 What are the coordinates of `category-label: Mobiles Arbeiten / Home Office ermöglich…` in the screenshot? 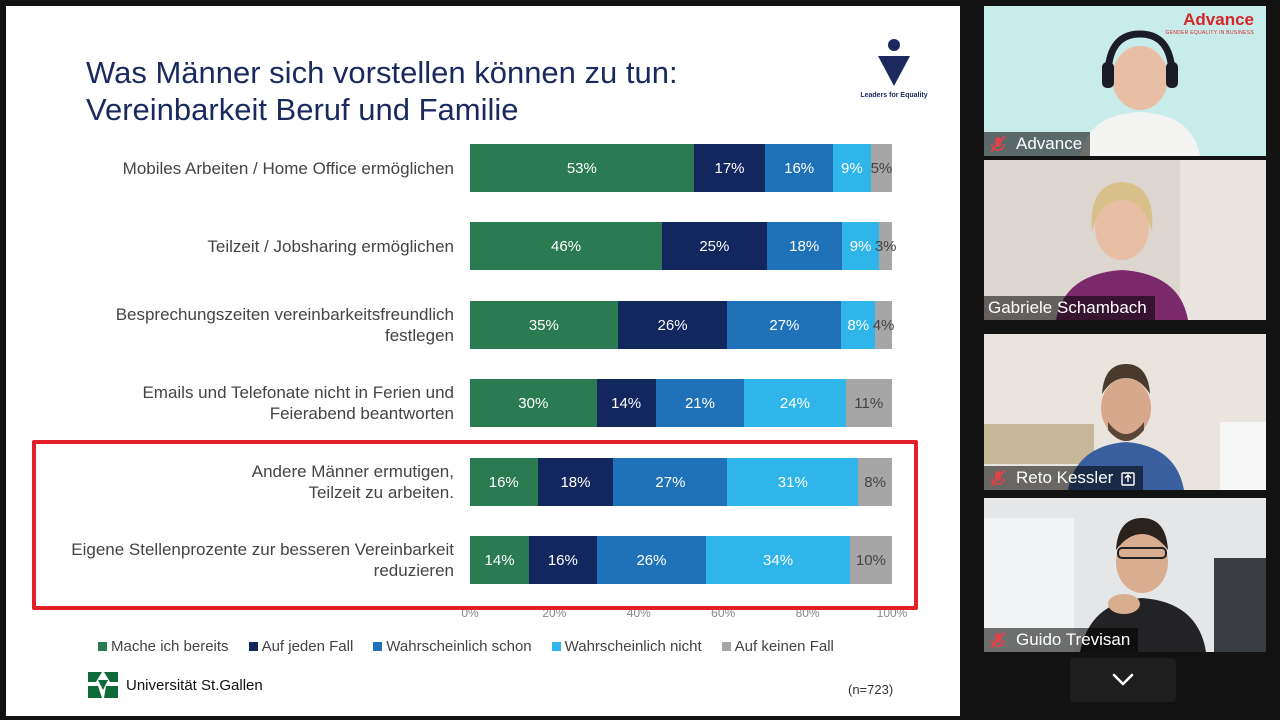 It's located at (288, 168).